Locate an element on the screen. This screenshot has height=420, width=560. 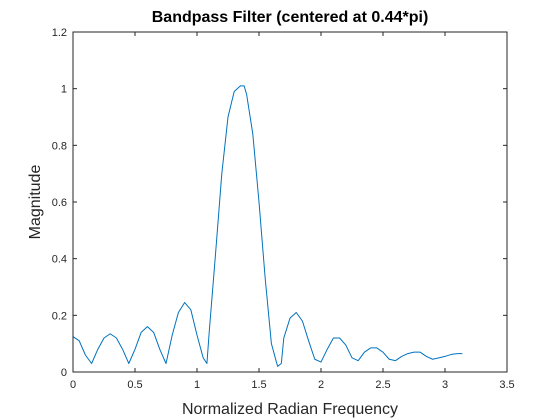
y-tick-label: 0.2 is located at coordinates (59, 316).